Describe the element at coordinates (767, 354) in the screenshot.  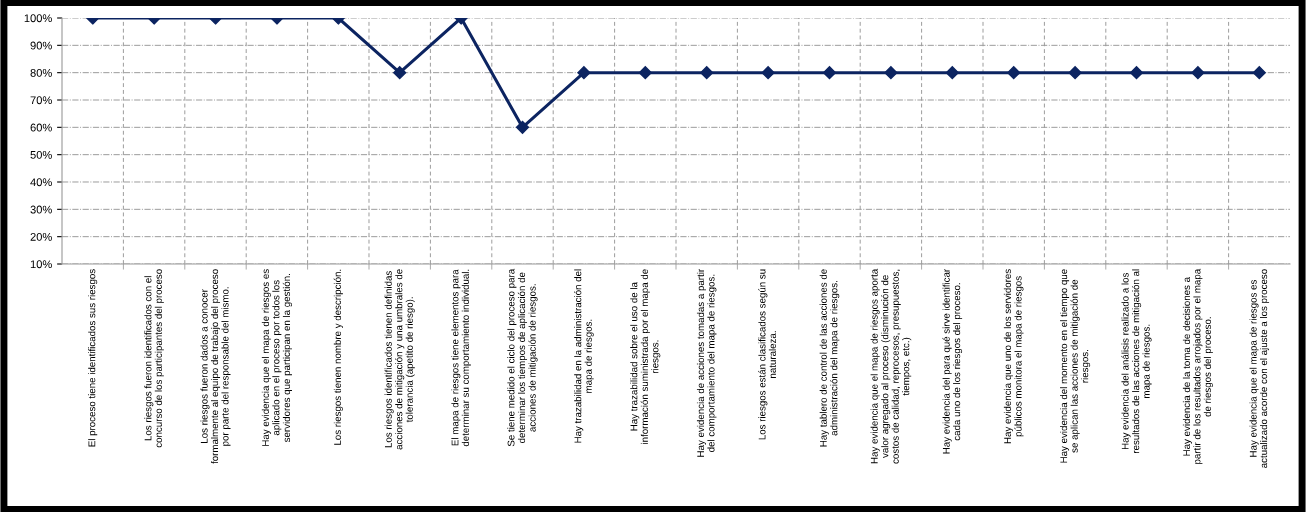
I see `x-tick-label: Los riesgos están clasificados según su naturaleza.` at that location.